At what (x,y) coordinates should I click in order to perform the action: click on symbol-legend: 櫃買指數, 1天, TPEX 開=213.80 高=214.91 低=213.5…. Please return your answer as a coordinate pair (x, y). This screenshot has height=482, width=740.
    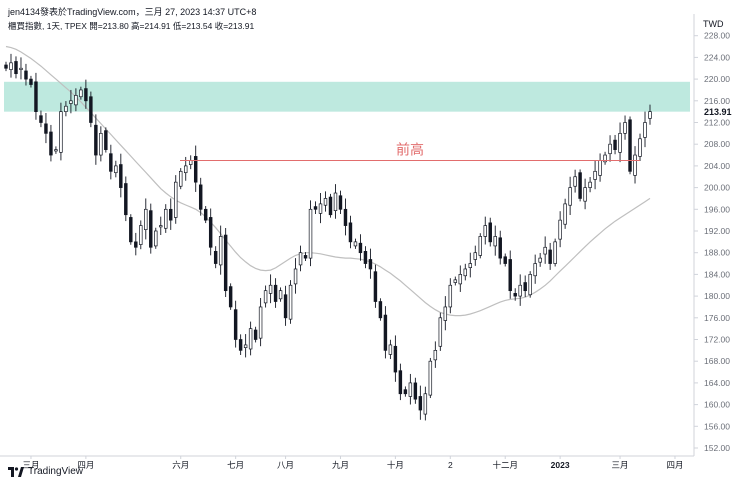
    Looking at the image, I should click on (131, 26).